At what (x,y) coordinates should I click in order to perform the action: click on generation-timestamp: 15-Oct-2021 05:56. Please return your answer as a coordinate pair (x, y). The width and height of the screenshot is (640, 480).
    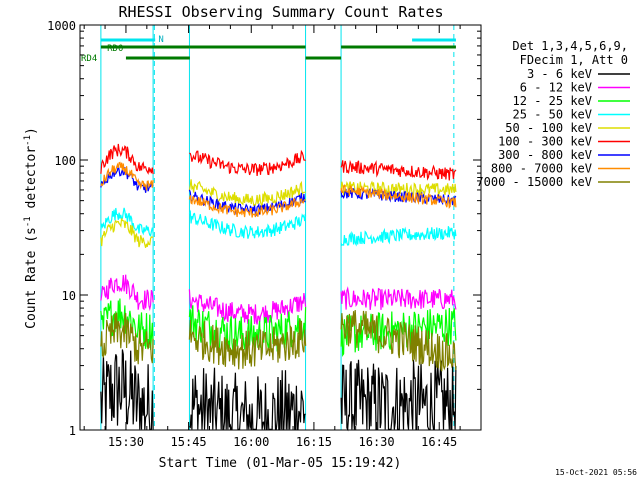
    Looking at the image, I should click on (596, 472).